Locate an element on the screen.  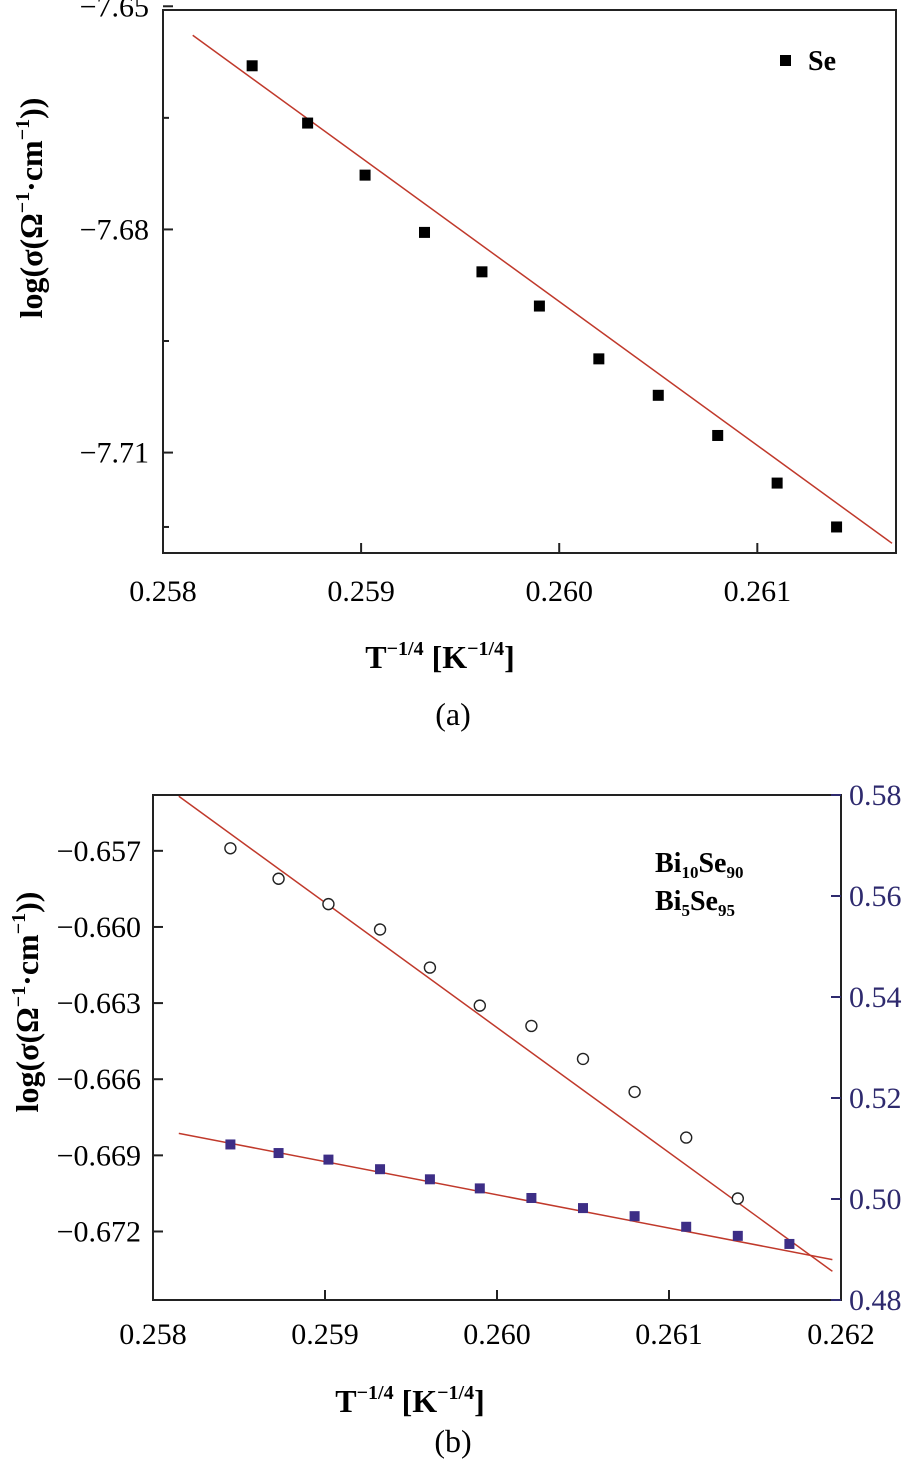
left-y-tick-label: −0.660 is located at coordinates (99, 927).